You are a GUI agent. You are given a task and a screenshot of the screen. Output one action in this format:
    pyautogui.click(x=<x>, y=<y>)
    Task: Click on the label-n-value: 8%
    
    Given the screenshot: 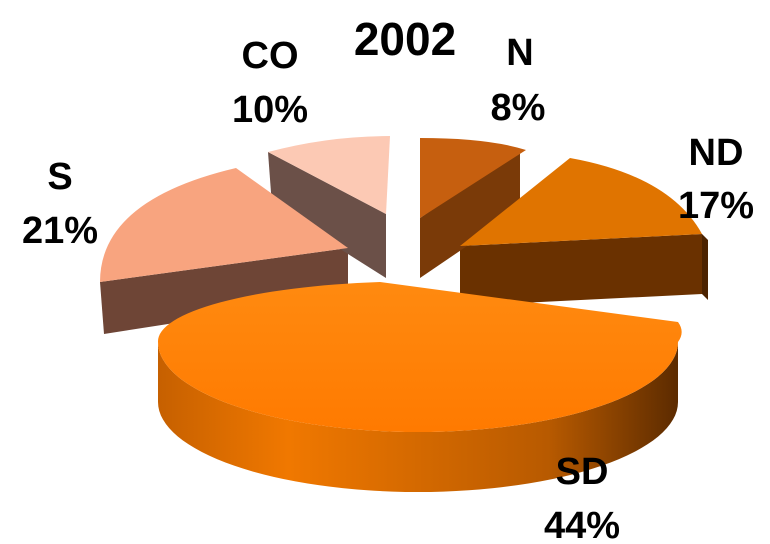 What is the action you would take?
    pyautogui.click(x=518, y=108)
    